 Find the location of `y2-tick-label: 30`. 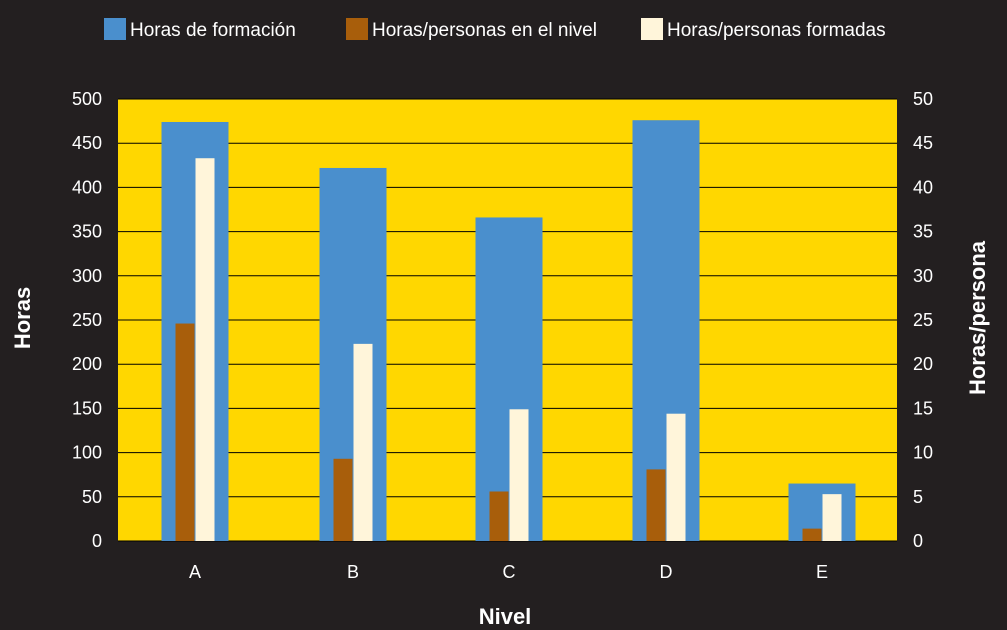

y2-tick-label: 30 is located at coordinates (923, 276).